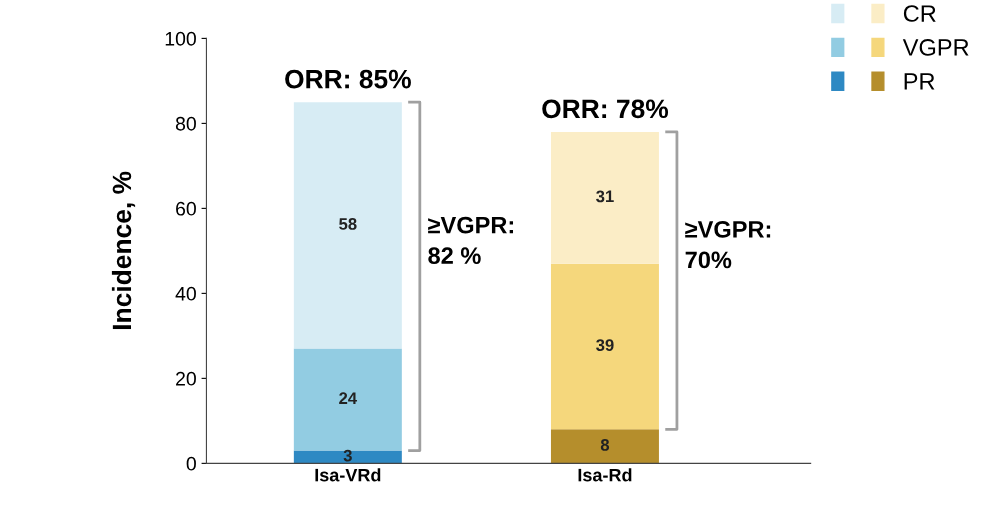  What do you see at coordinates (919, 13) in the screenshot?
I see `legend-label: CR` at bounding box center [919, 13].